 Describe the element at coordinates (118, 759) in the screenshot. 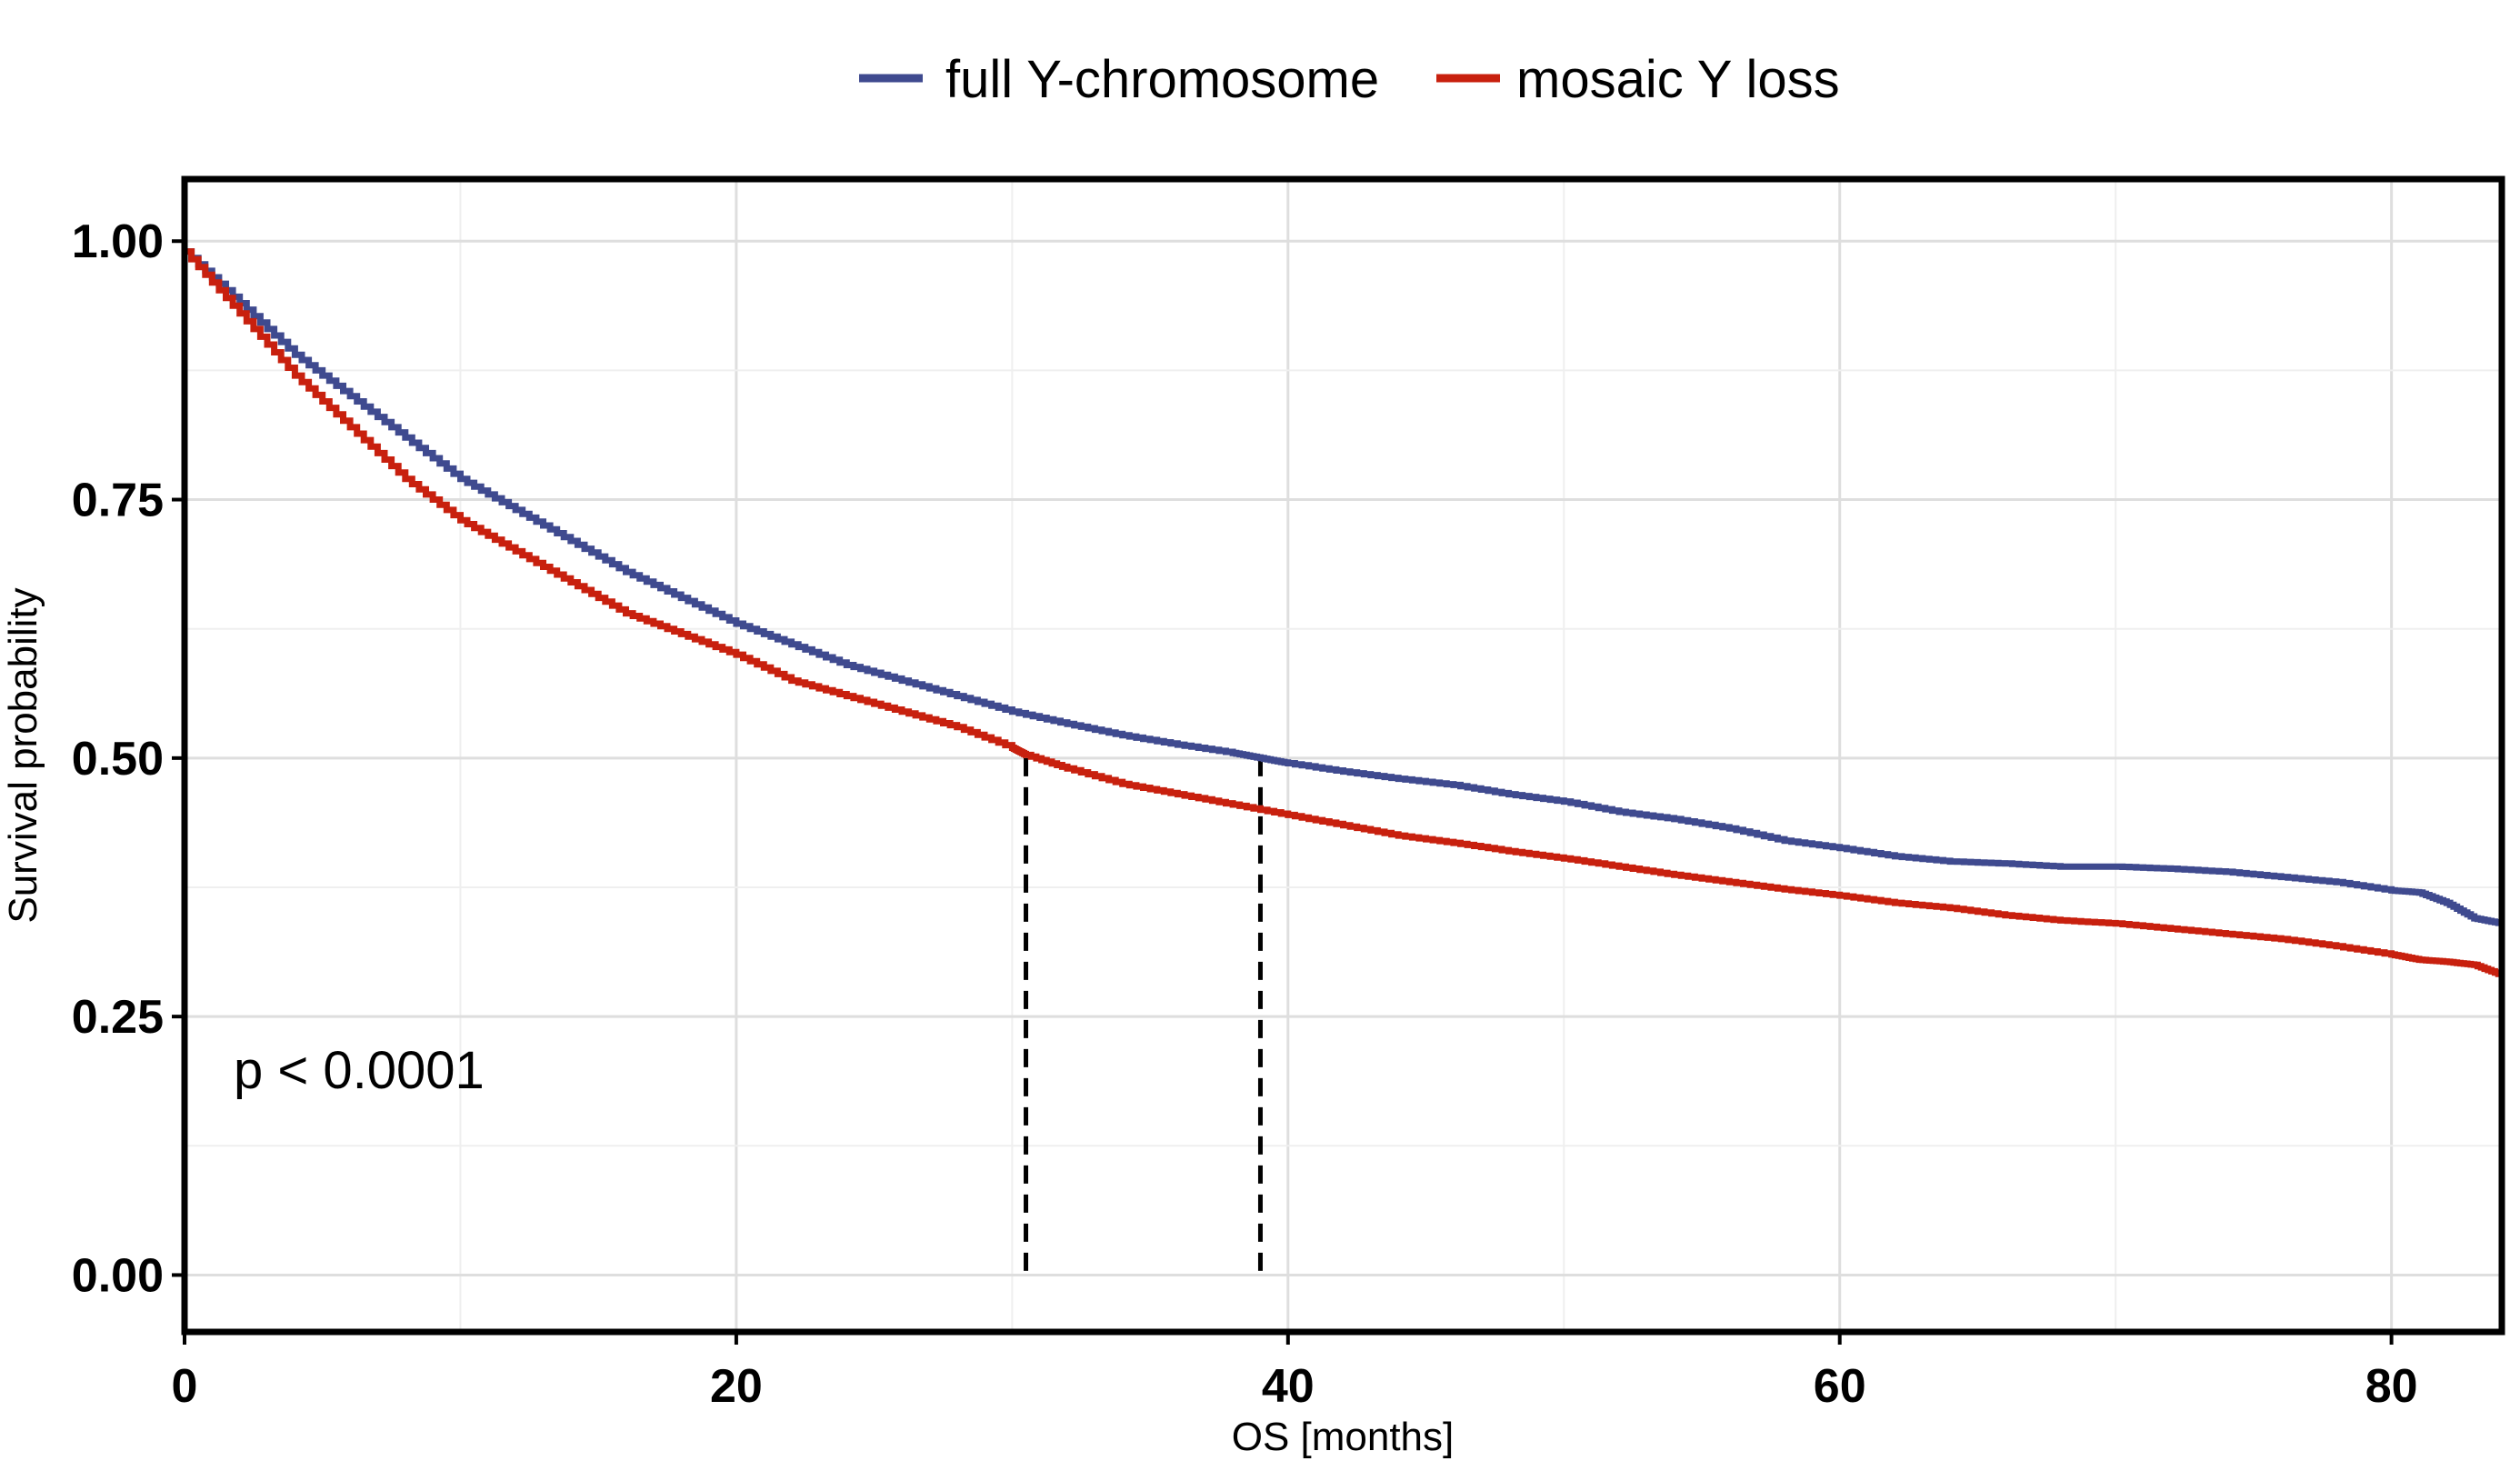

I see `y-tick-label: 0.50` at that location.